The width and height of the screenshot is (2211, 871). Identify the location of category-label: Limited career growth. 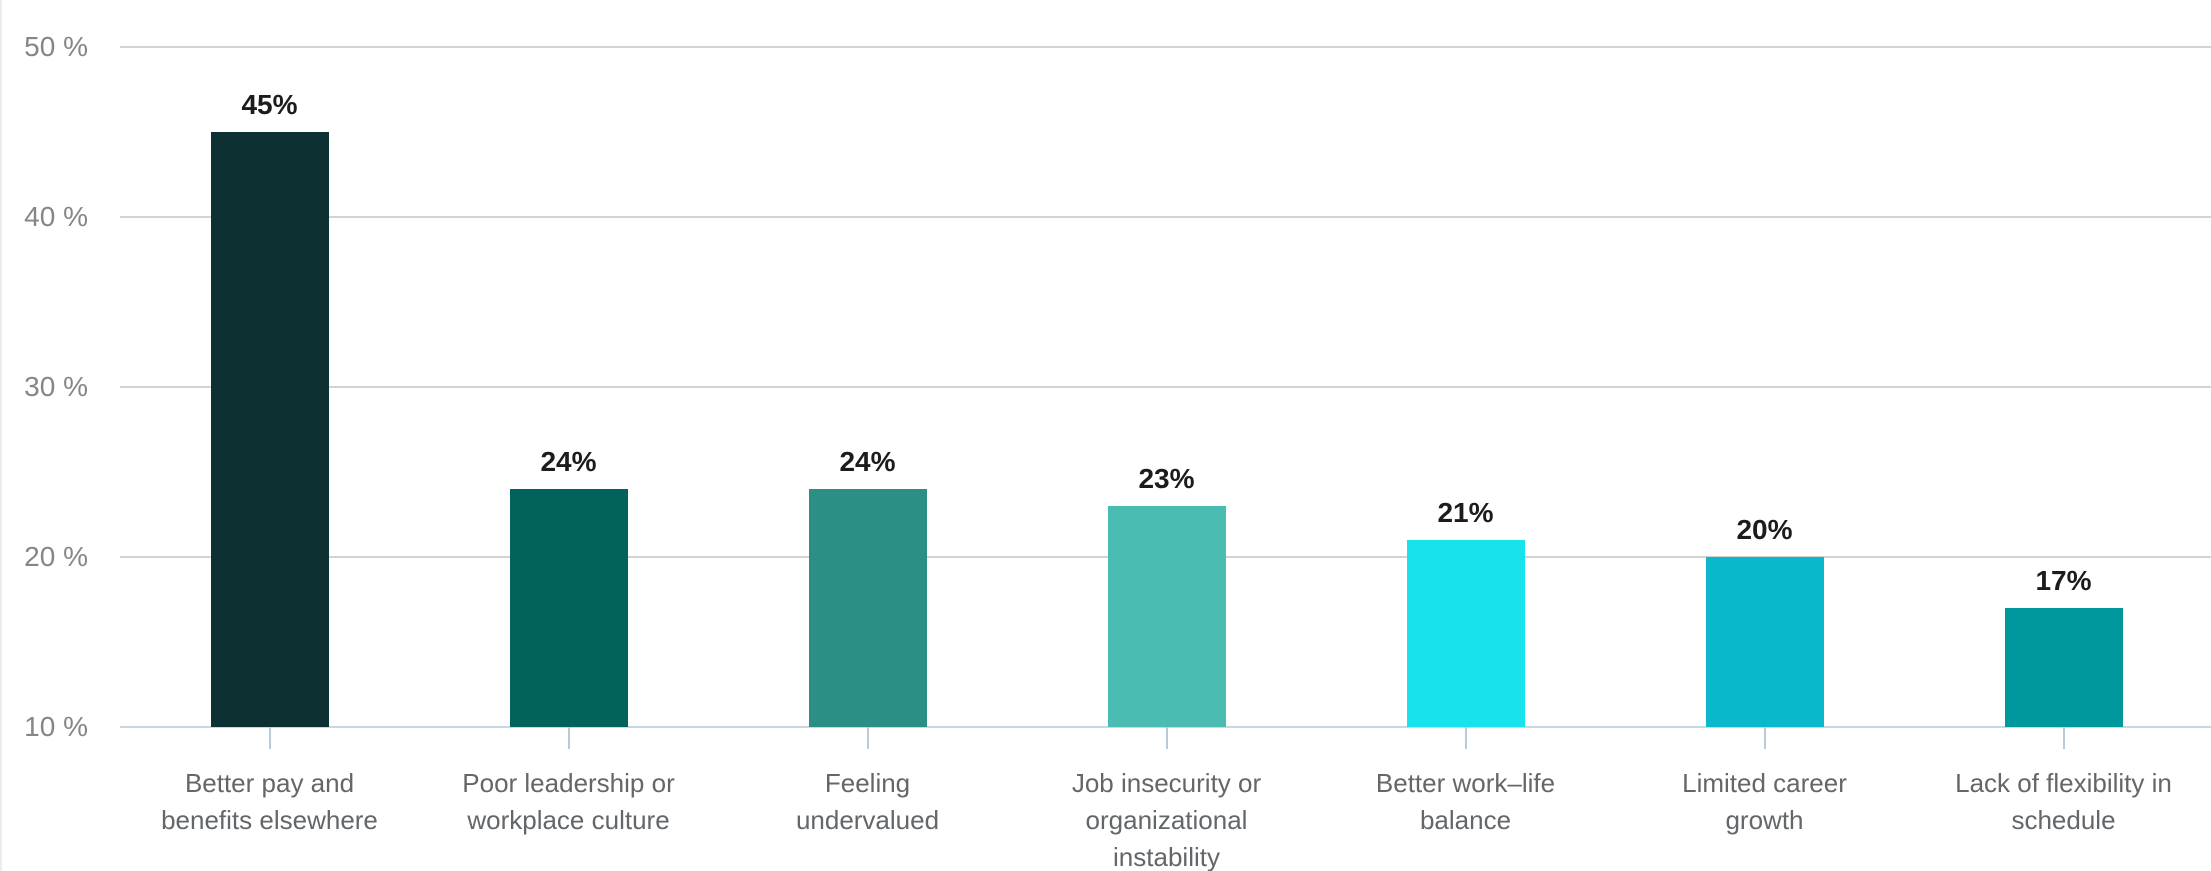
(1764, 801).